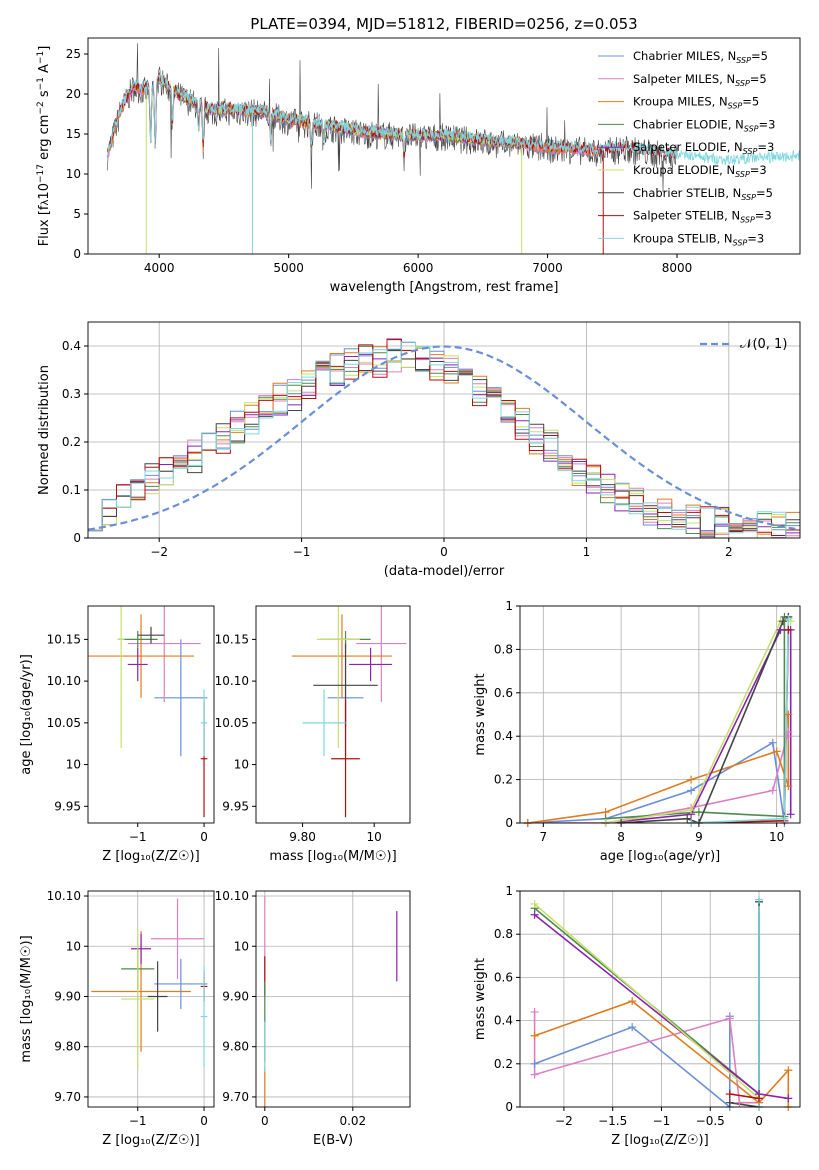  Describe the element at coordinates (44, 48) in the screenshot. I see `y-axis-label-part: ]` at that location.